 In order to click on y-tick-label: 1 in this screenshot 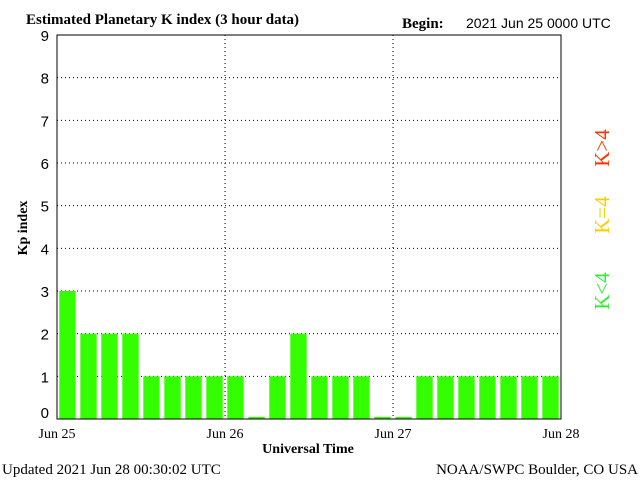, I will do `click(45, 377)`.